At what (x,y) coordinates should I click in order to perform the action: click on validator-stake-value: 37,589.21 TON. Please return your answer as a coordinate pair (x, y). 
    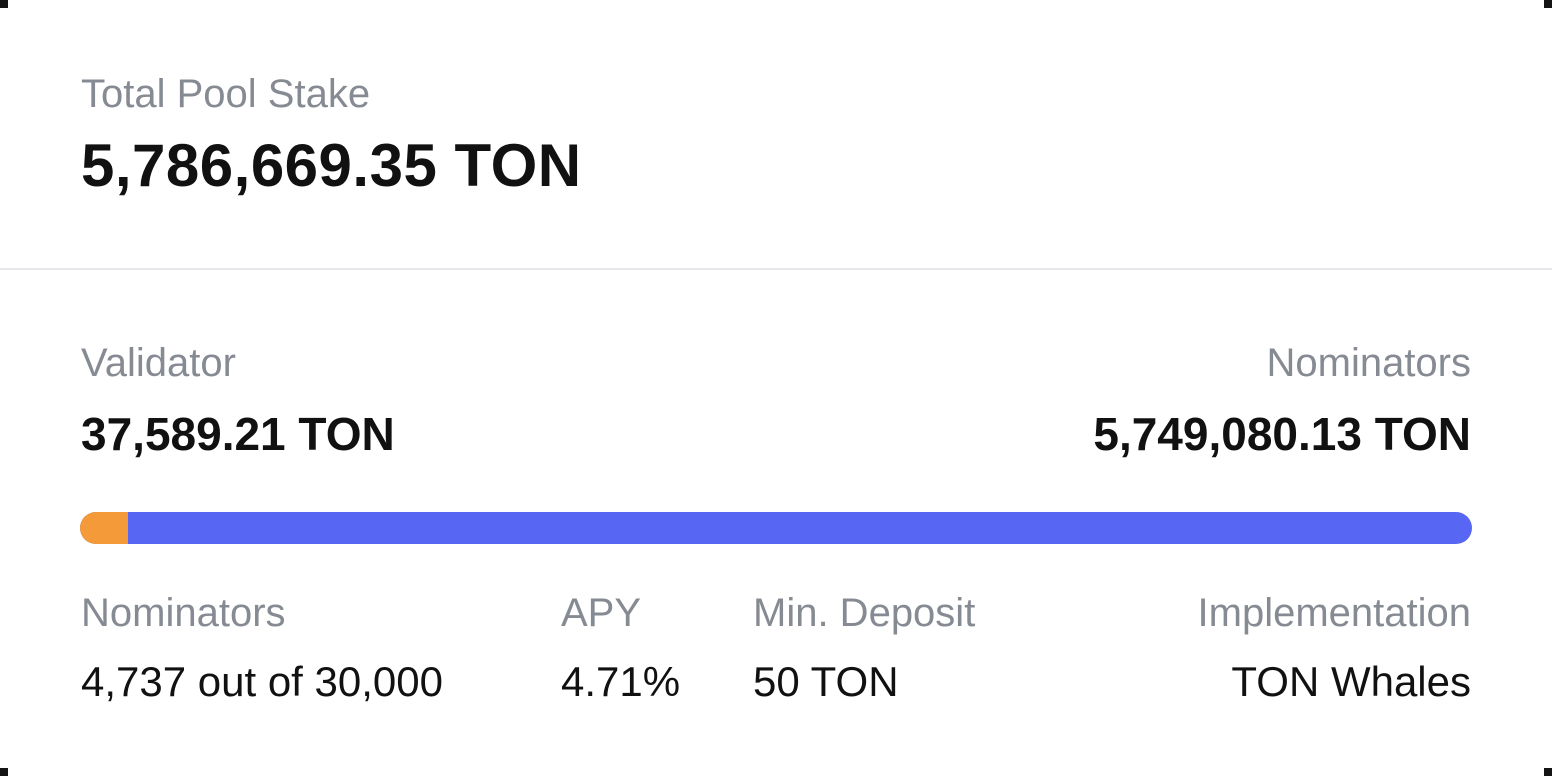
    Looking at the image, I should click on (238, 434).